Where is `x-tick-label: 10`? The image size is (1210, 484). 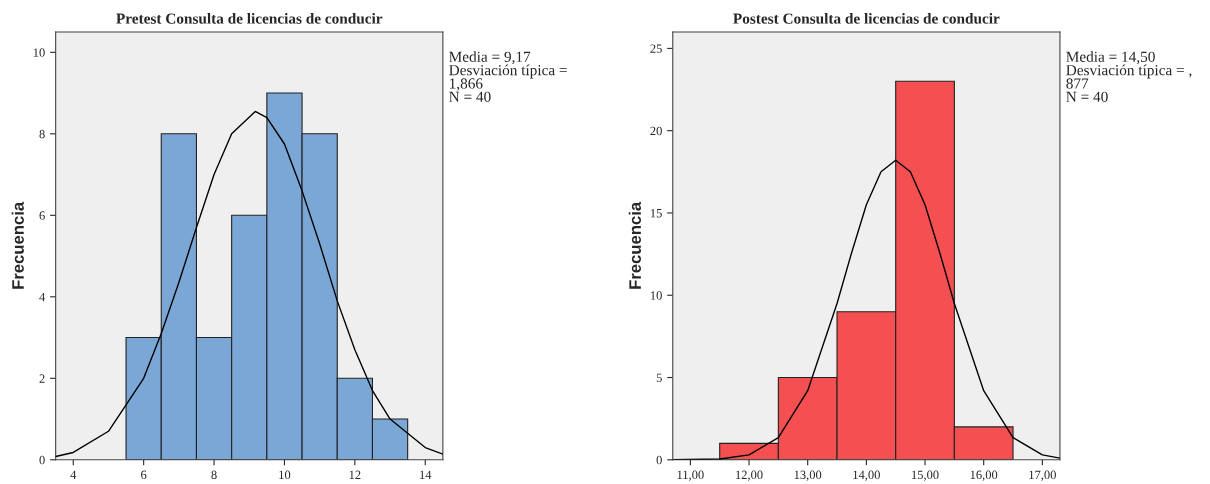 x-tick-label: 10 is located at coordinates (285, 475).